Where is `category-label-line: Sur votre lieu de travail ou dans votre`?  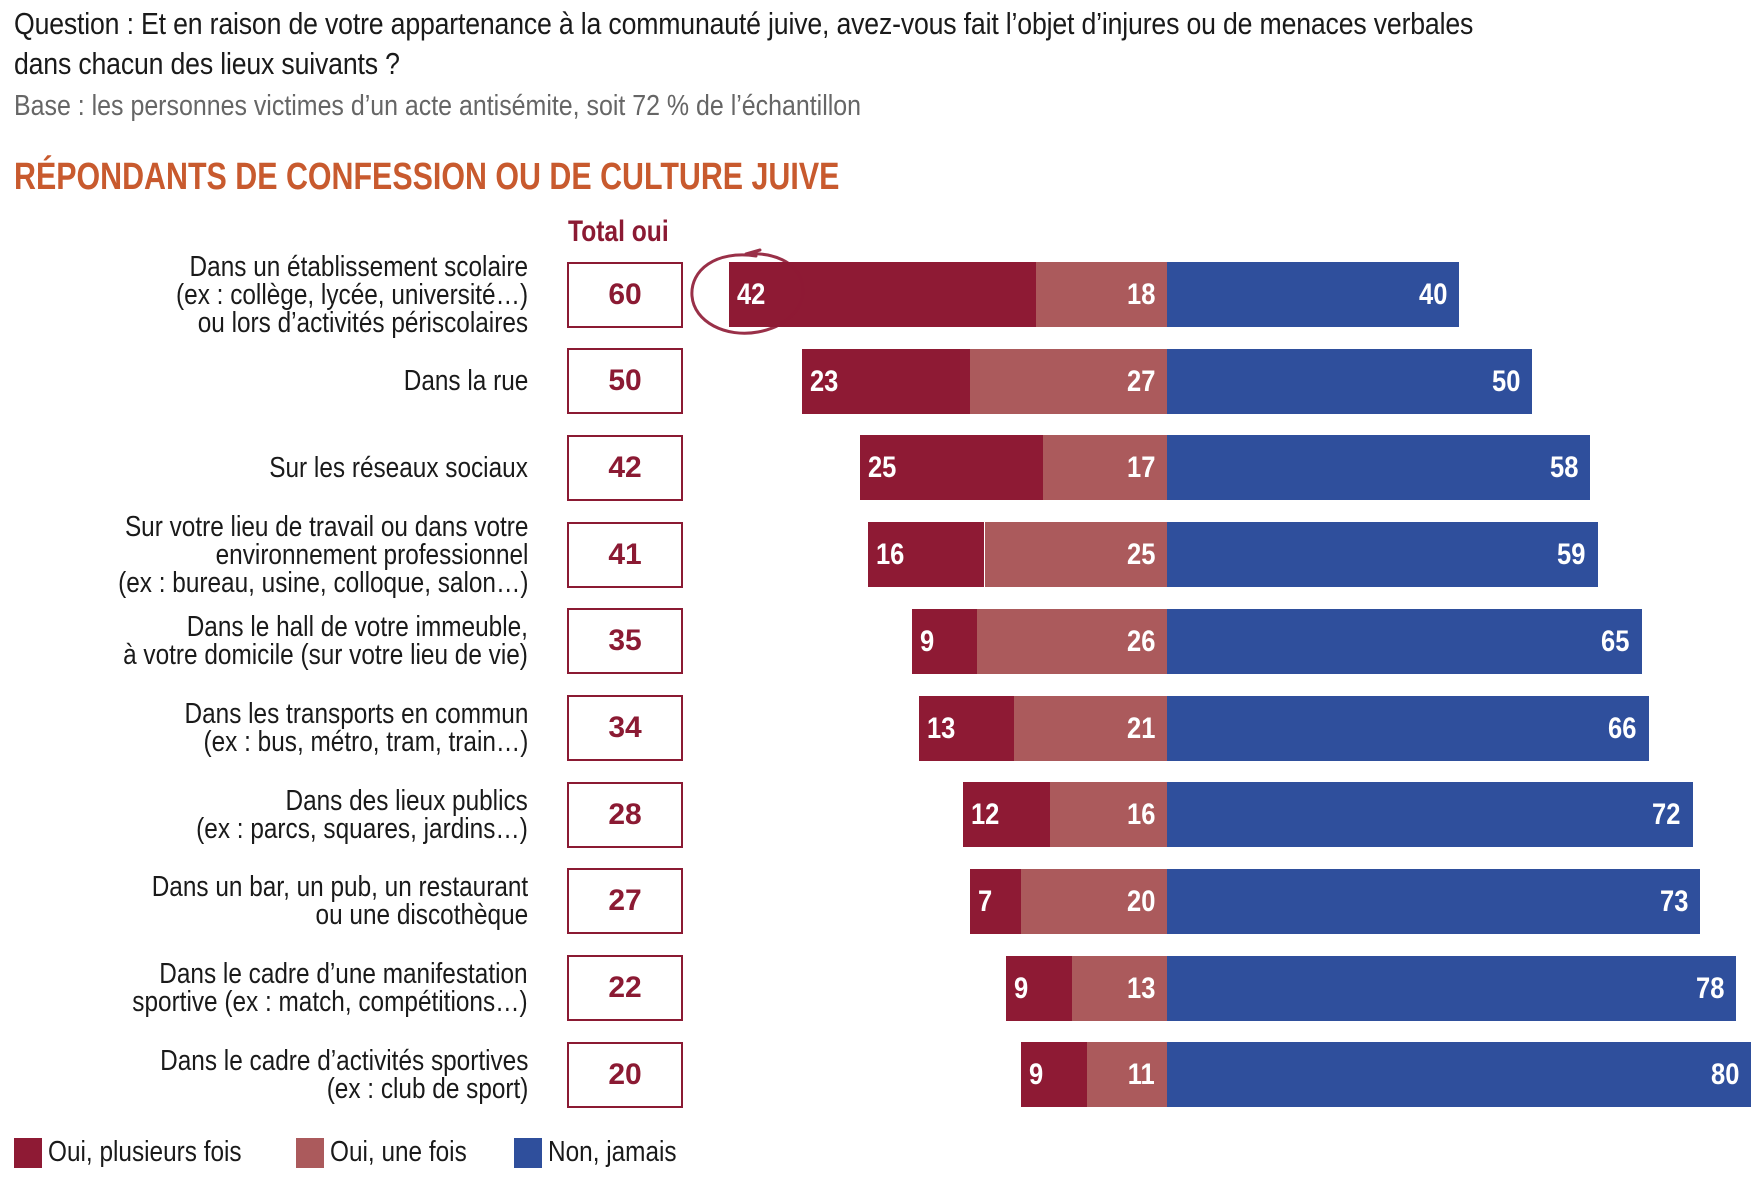 category-label-line: Sur votre lieu de travail ou dans votre is located at coordinates (326, 526).